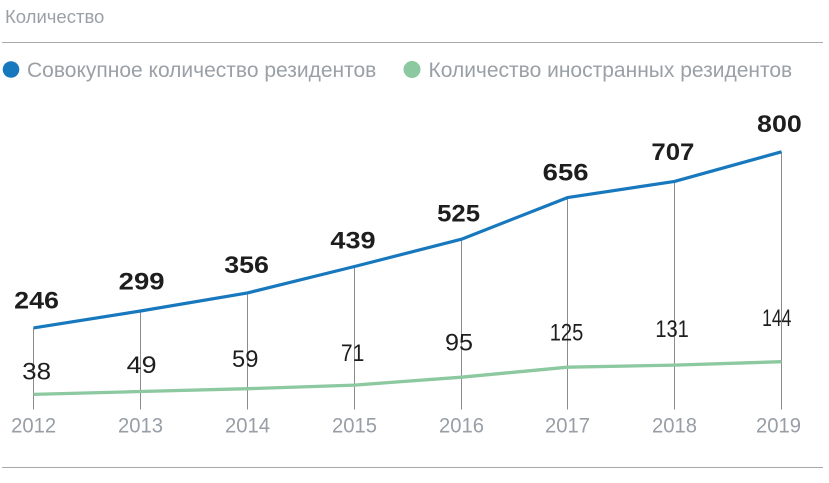 The height and width of the screenshot is (483, 829). What do you see at coordinates (36, 372) in the screenshot?
I see `svg-text: 38` at bounding box center [36, 372].